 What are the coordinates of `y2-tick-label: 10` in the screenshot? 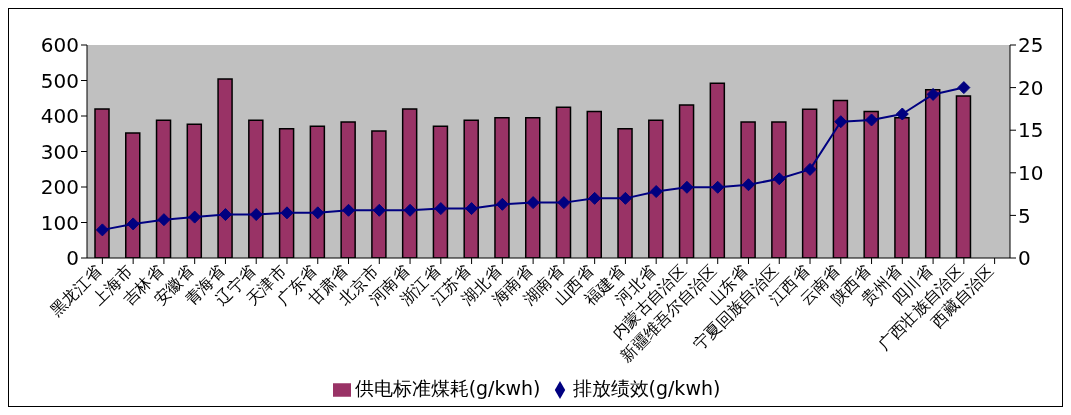 It's located at (1031, 172).